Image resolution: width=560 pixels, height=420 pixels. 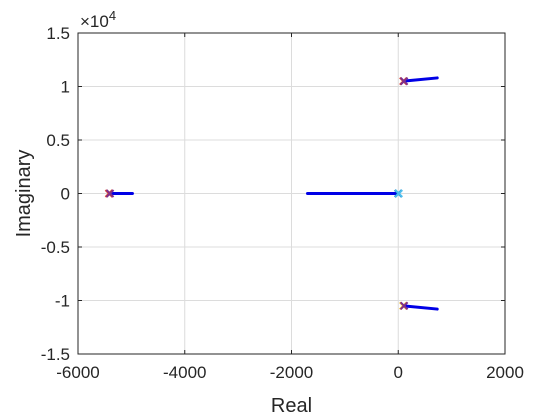 I want to click on y-tick-label: 0.5, so click(x=58, y=140).